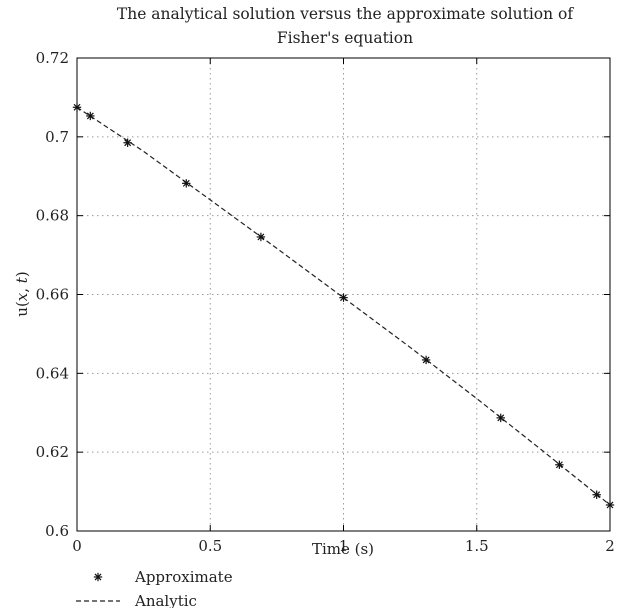 The image size is (620, 608). I want to click on x-tick-labels: 0 0.5 1 1.5 2, so click(343, 546).